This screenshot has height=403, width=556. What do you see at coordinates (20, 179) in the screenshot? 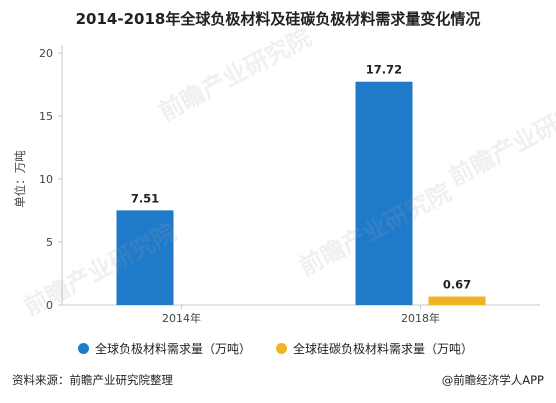
I see `y-axis-label: 单位：万吨` at bounding box center [20, 179].